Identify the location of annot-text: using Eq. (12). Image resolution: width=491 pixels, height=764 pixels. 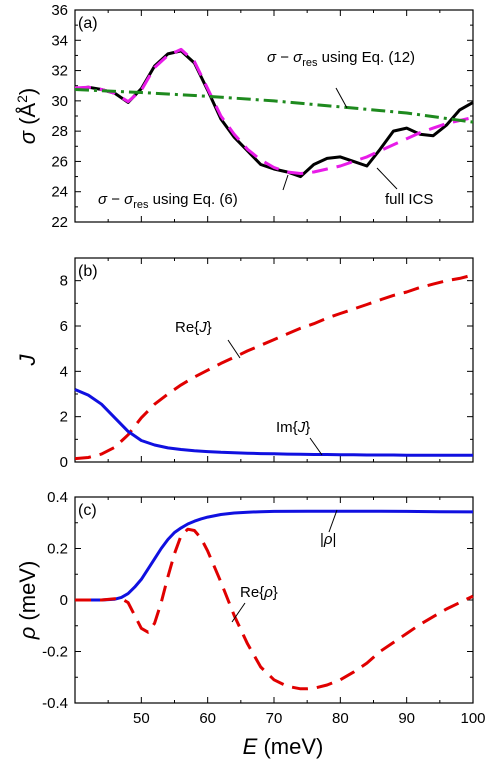
(366, 57).